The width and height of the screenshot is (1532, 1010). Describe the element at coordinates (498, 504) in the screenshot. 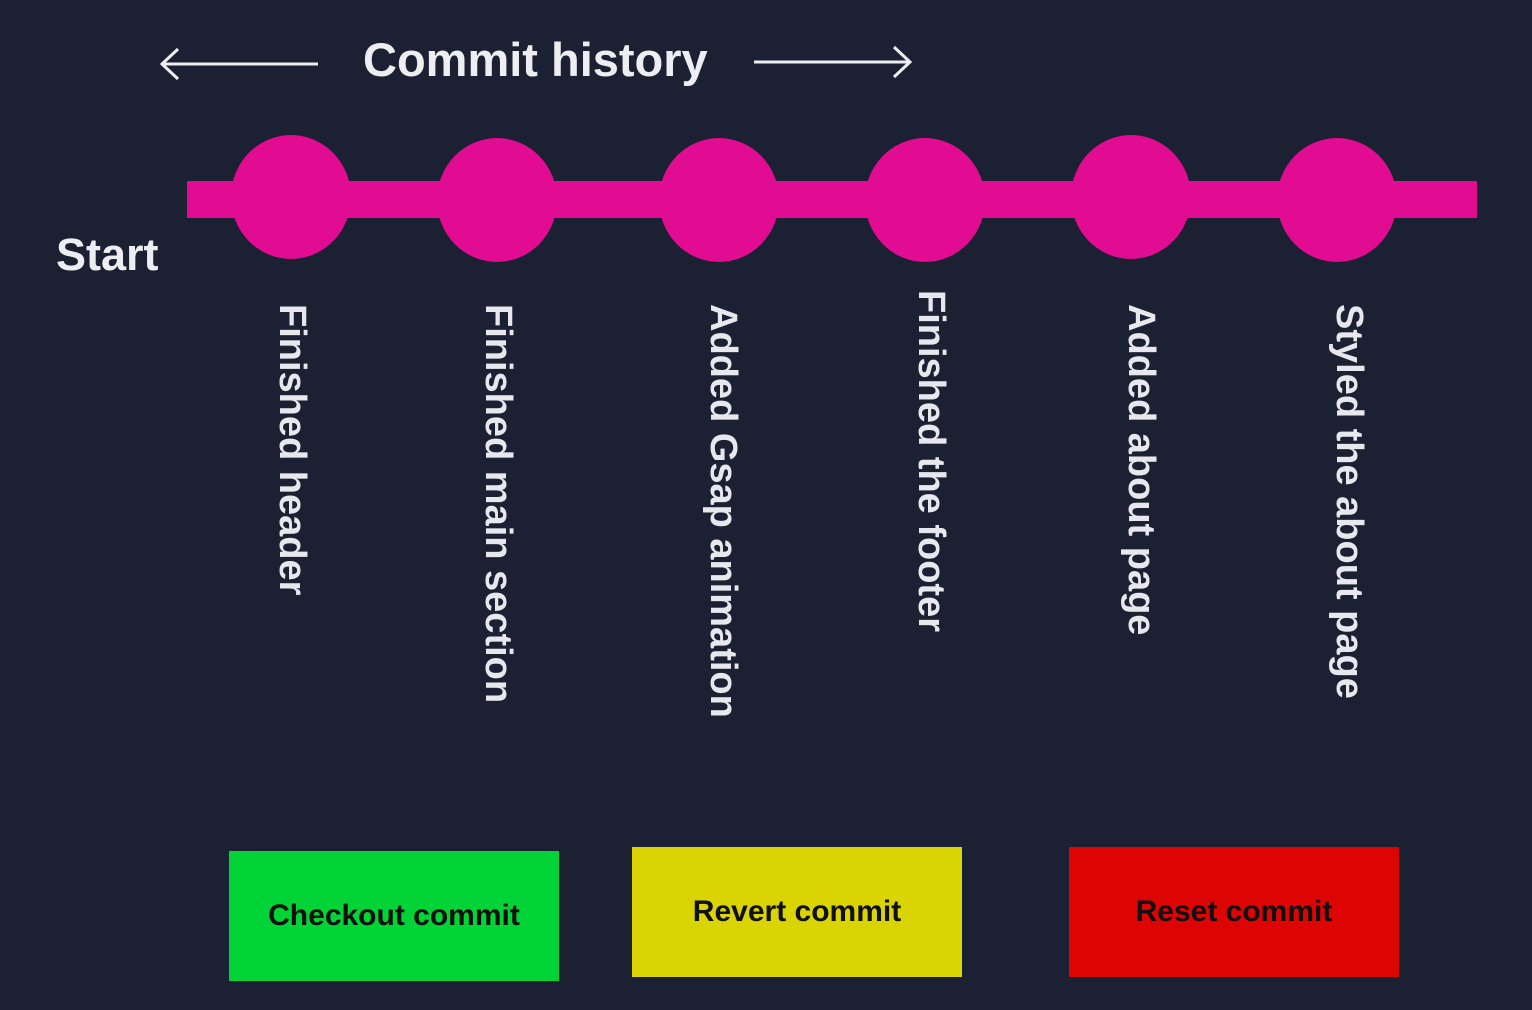

I see `commit-label: Finished main section` at that location.